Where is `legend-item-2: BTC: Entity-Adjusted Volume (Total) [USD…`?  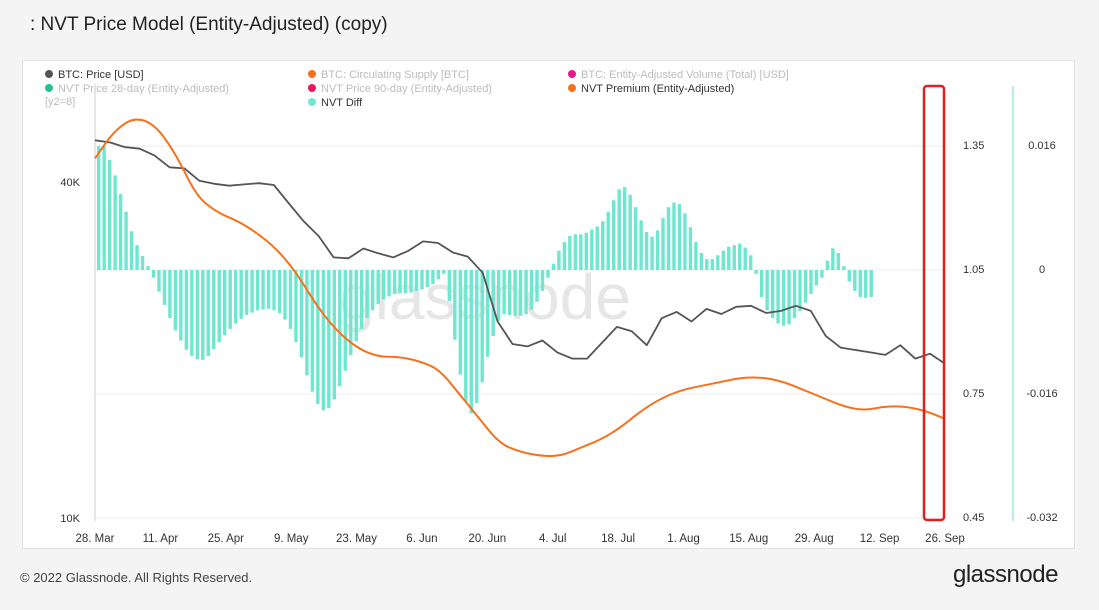
legend-item-2: BTC: Entity-Adjusted Volume (Total) [USD… is located at coordinates (678, 75).